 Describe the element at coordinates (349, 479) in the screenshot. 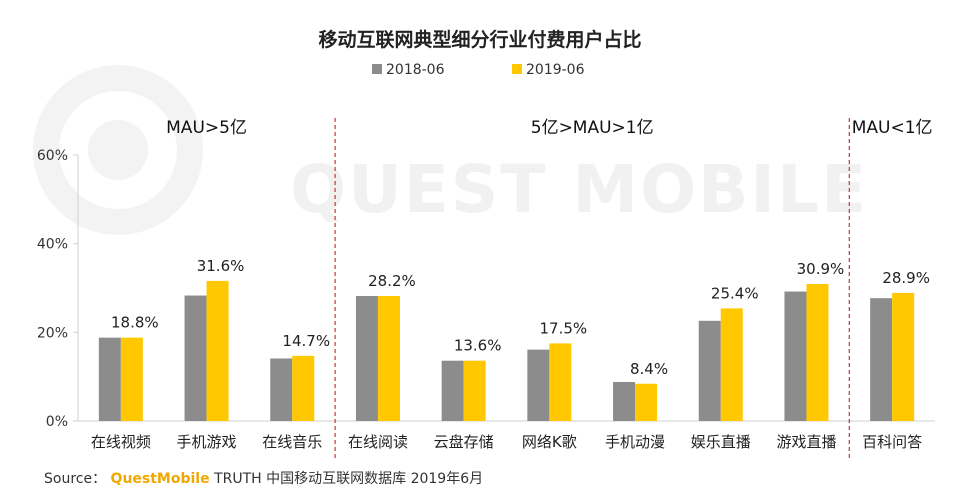

I see `source-text: TRUTH 中国移动互联网数据库 2019年6月` at that location.